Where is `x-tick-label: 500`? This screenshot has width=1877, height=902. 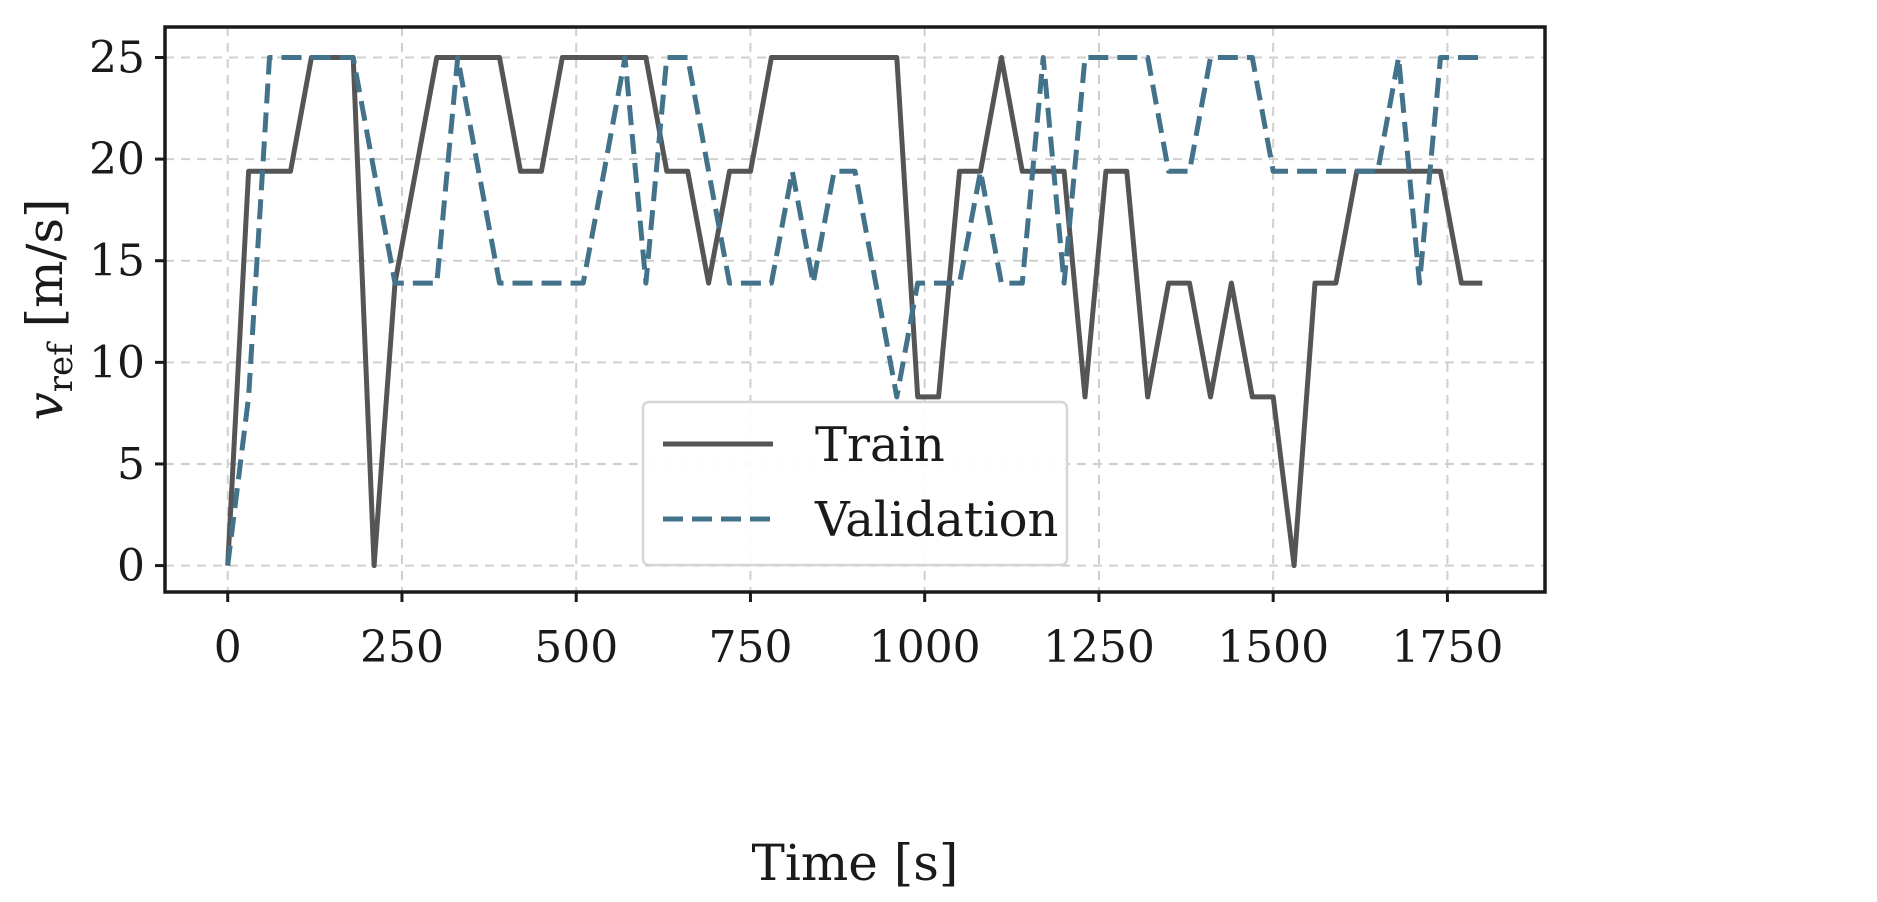 x-tick-label: 500 is located at coordinates (576, 647).